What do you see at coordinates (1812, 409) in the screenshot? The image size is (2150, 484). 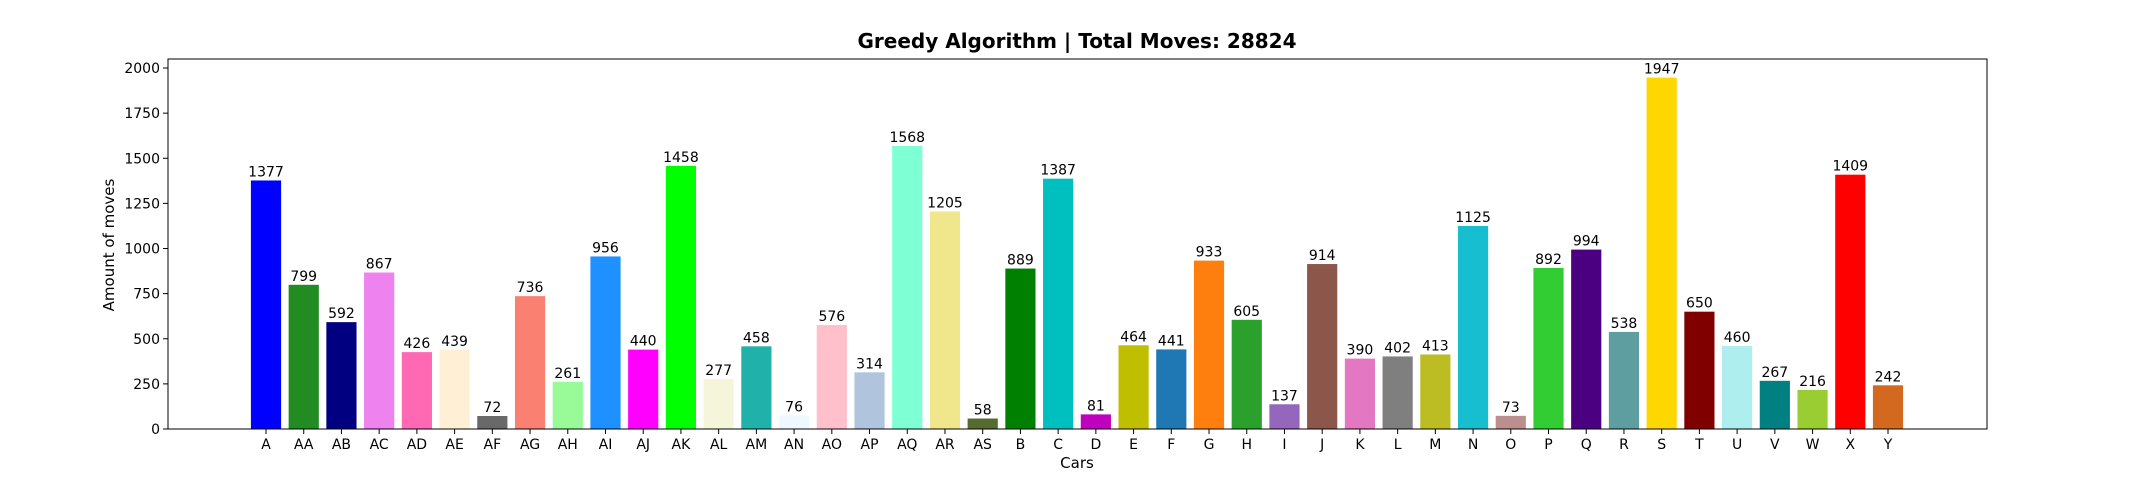 I see `bar-w` at bounding box center [1812, 409].